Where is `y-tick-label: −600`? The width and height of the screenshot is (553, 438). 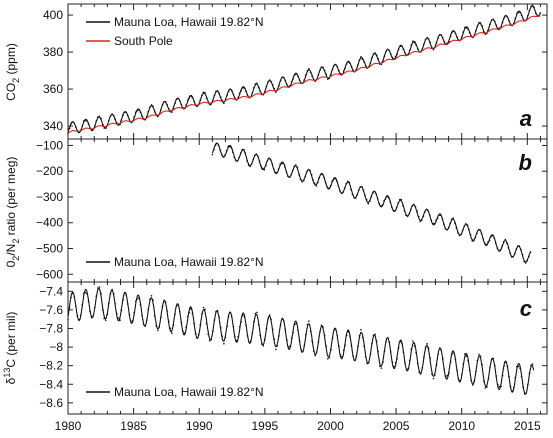
y-tick-label: −600 is located at coordinates (49, 274).